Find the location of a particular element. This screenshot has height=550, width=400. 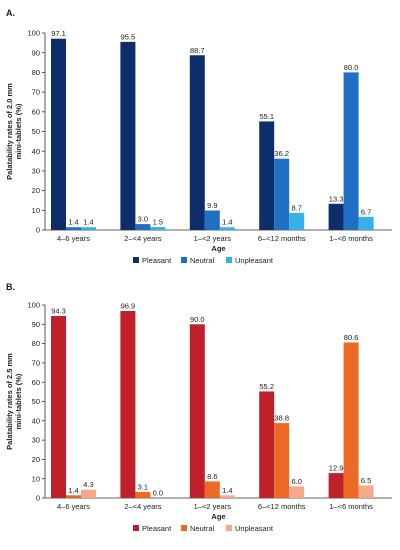

chart-0-legend-swatch-unpleasant is located at coordinates (229, 260).